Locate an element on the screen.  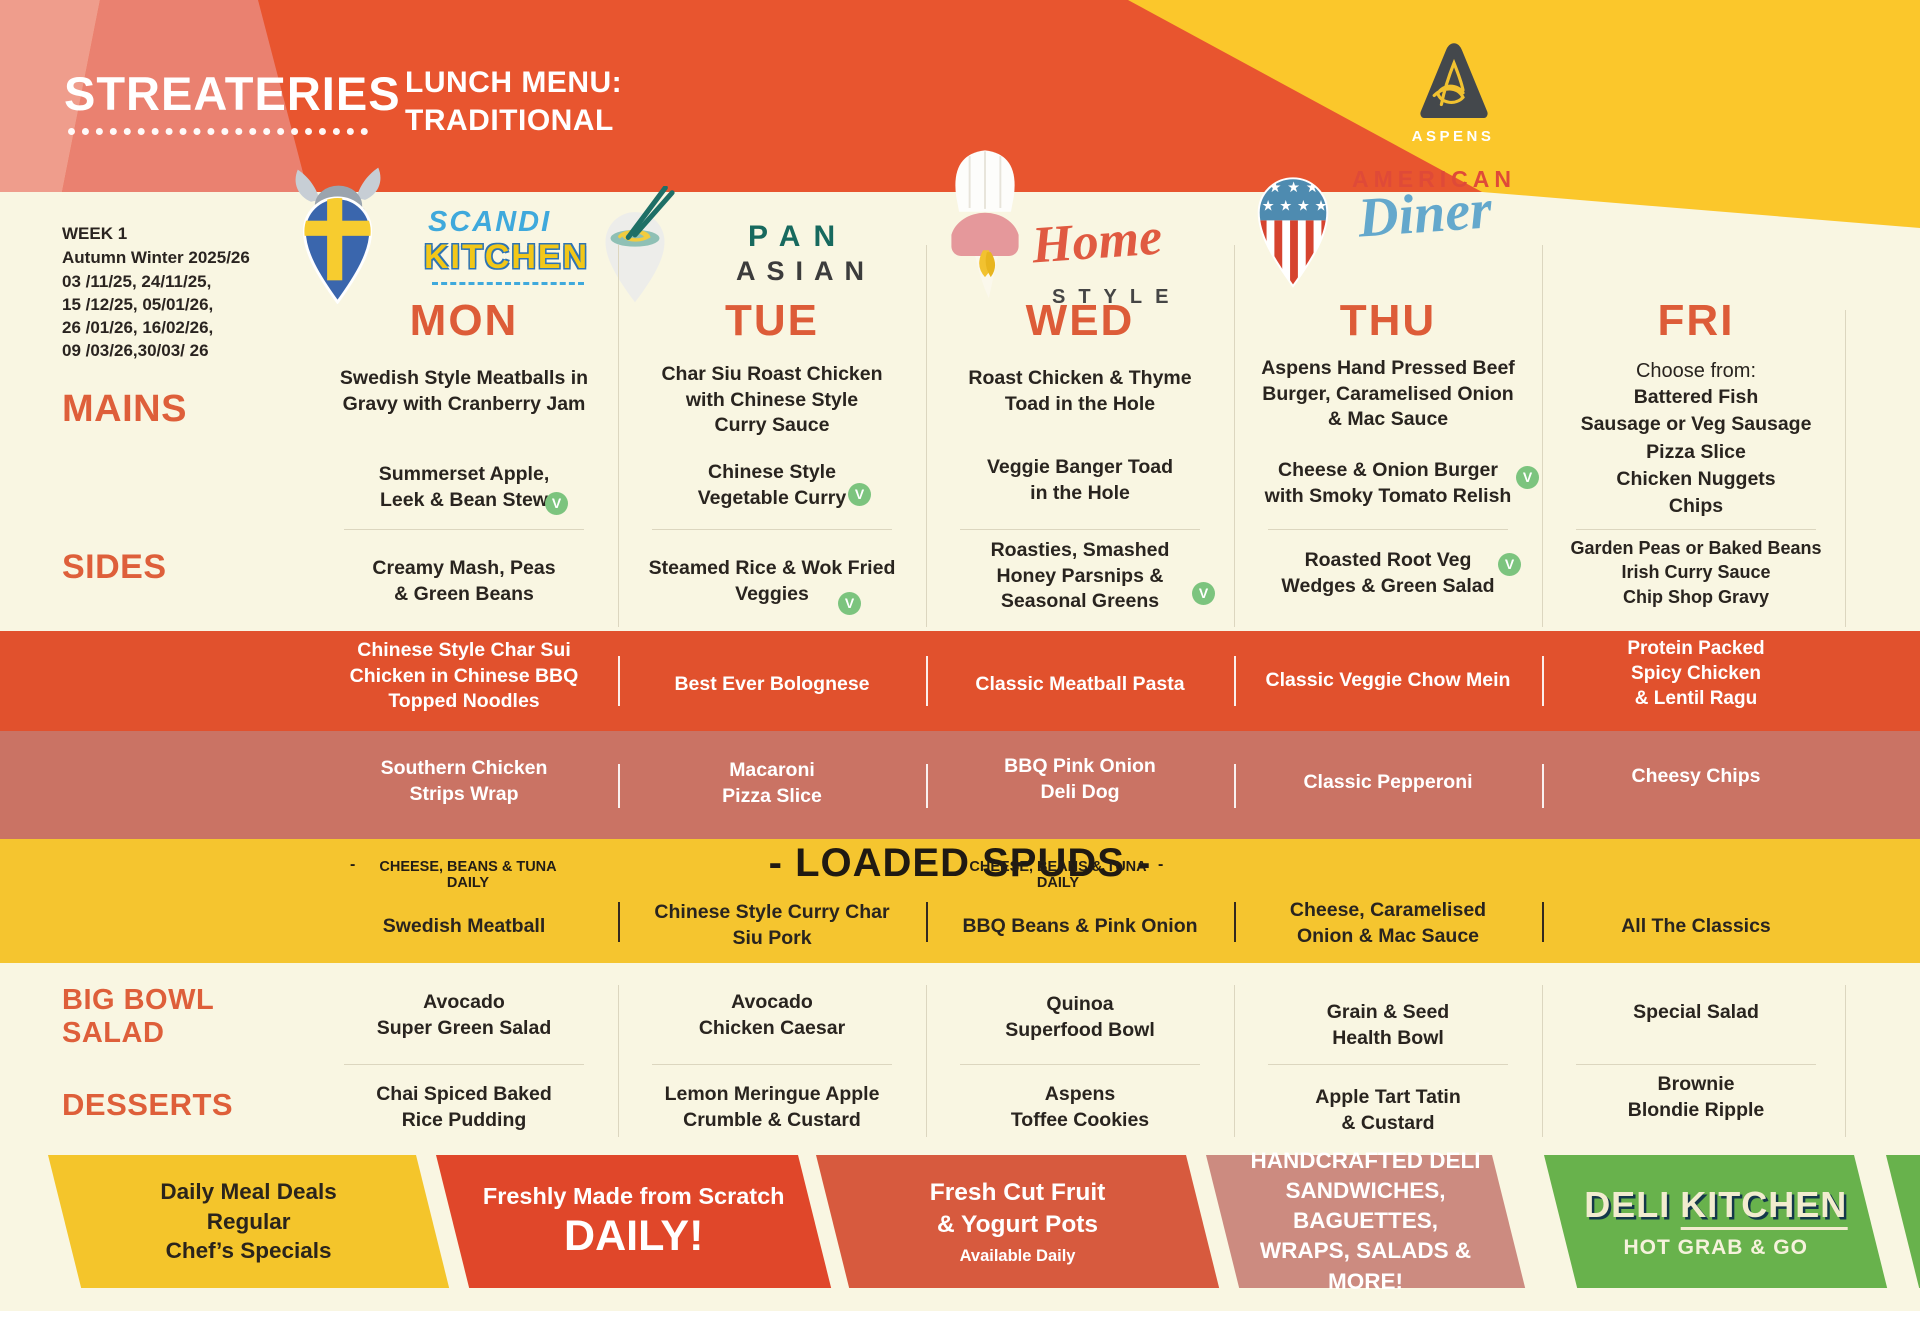
banner-text: SANDWICHES, BAGUETTES, is located at coordinates (1365, 1206).